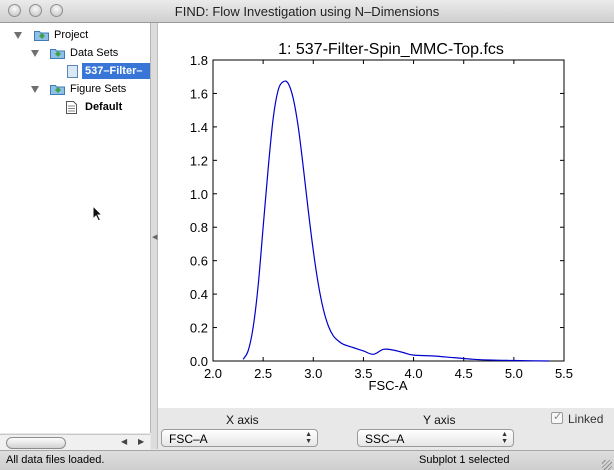  Describe the element at coordinates (124, 441) in the screenshot. I see `scroll-left-arrow-icon: ◀` at that location.